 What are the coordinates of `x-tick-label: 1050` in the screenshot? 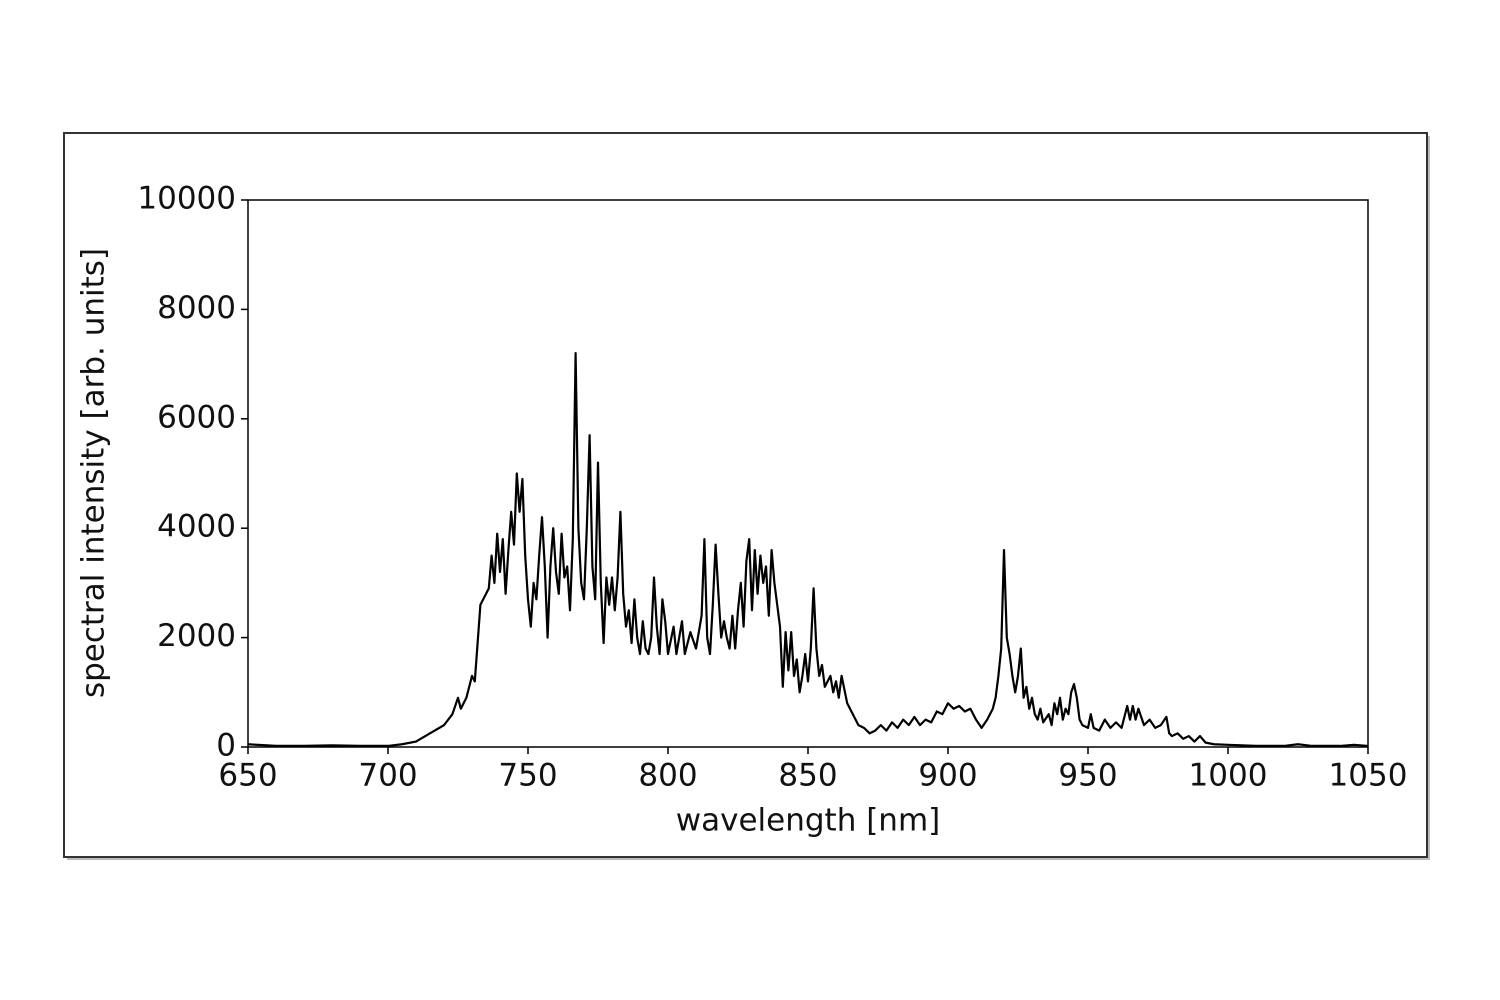 It's located at (1368, 776).